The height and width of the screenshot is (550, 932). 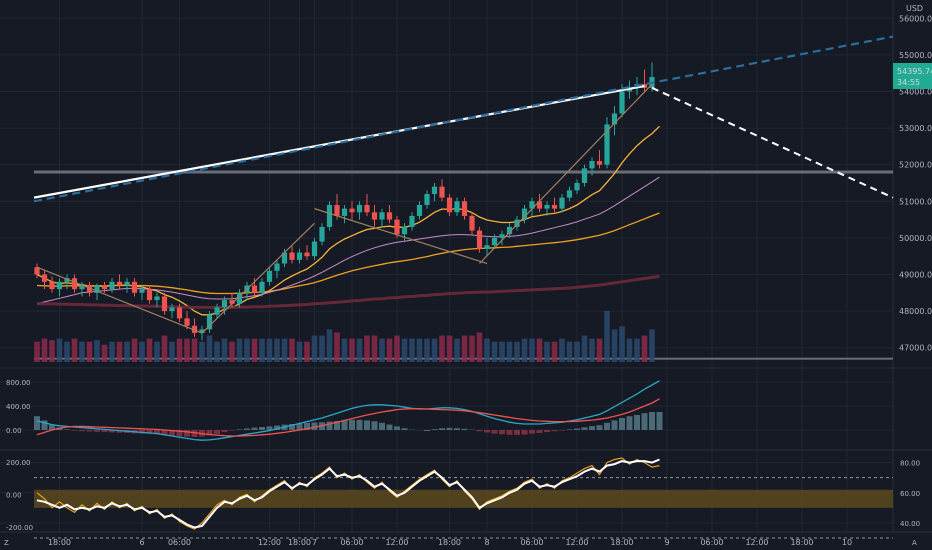 What do you see at coordinates (14, 431) in the screenshot?
I see `macd-tick-label: 0.00` at bounding box center [14, 431].